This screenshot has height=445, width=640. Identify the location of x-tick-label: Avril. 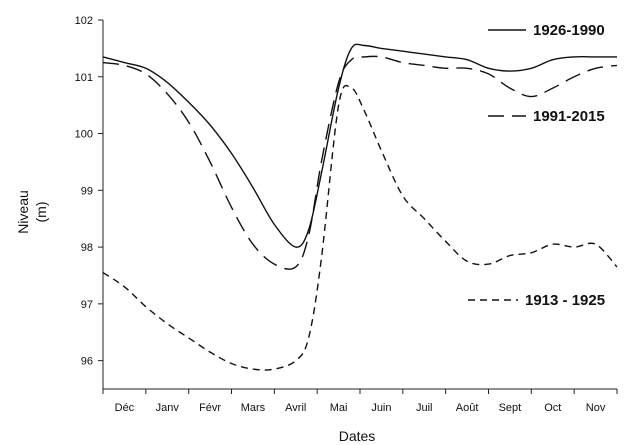
(295, 408).